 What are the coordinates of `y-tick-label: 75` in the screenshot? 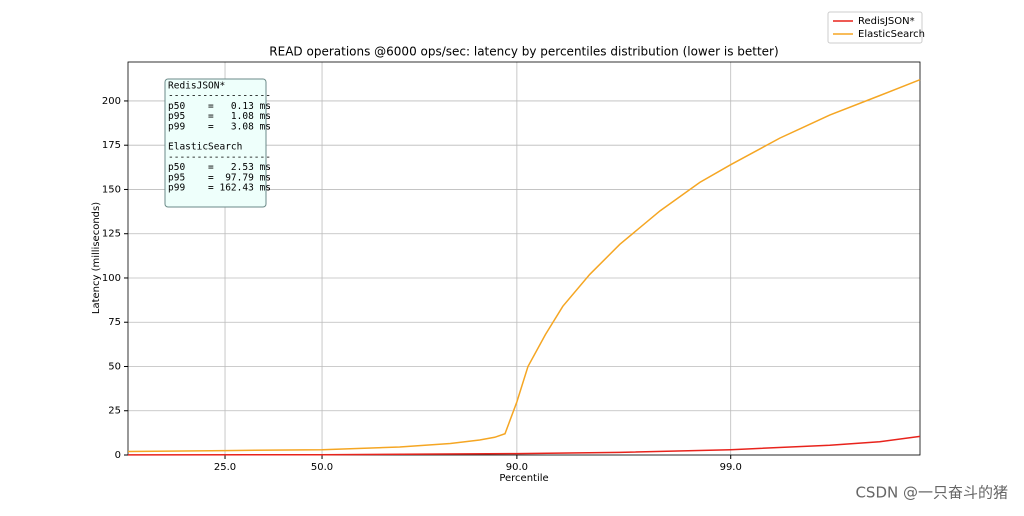 It's located at (114, 322).